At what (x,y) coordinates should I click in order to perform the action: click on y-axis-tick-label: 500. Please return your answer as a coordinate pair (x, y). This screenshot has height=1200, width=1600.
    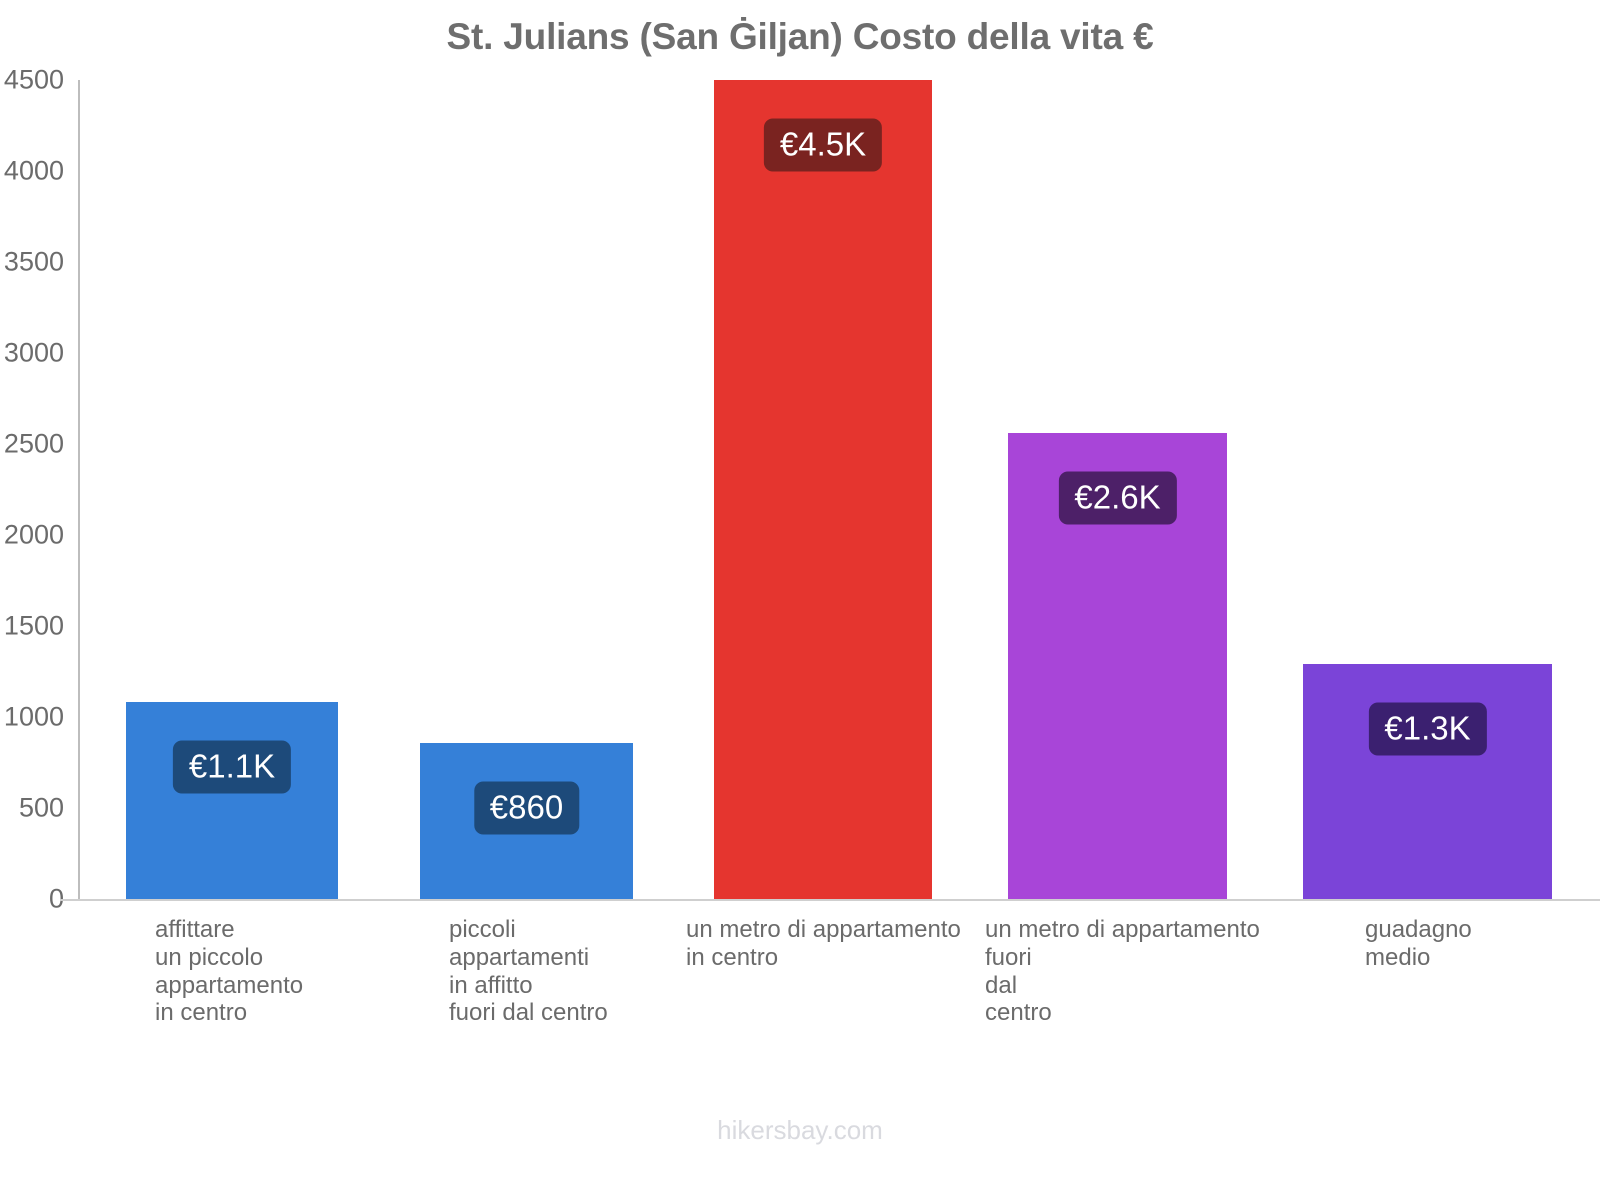
    Looking at the image, I should click on (41, 807).